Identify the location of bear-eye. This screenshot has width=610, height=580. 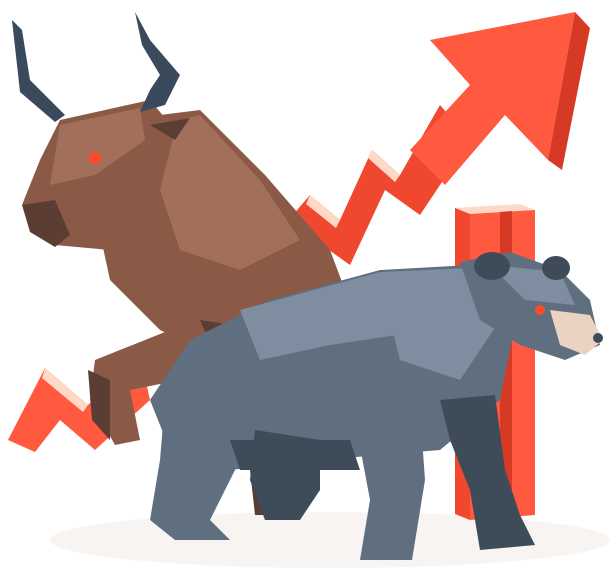
(540, 310).